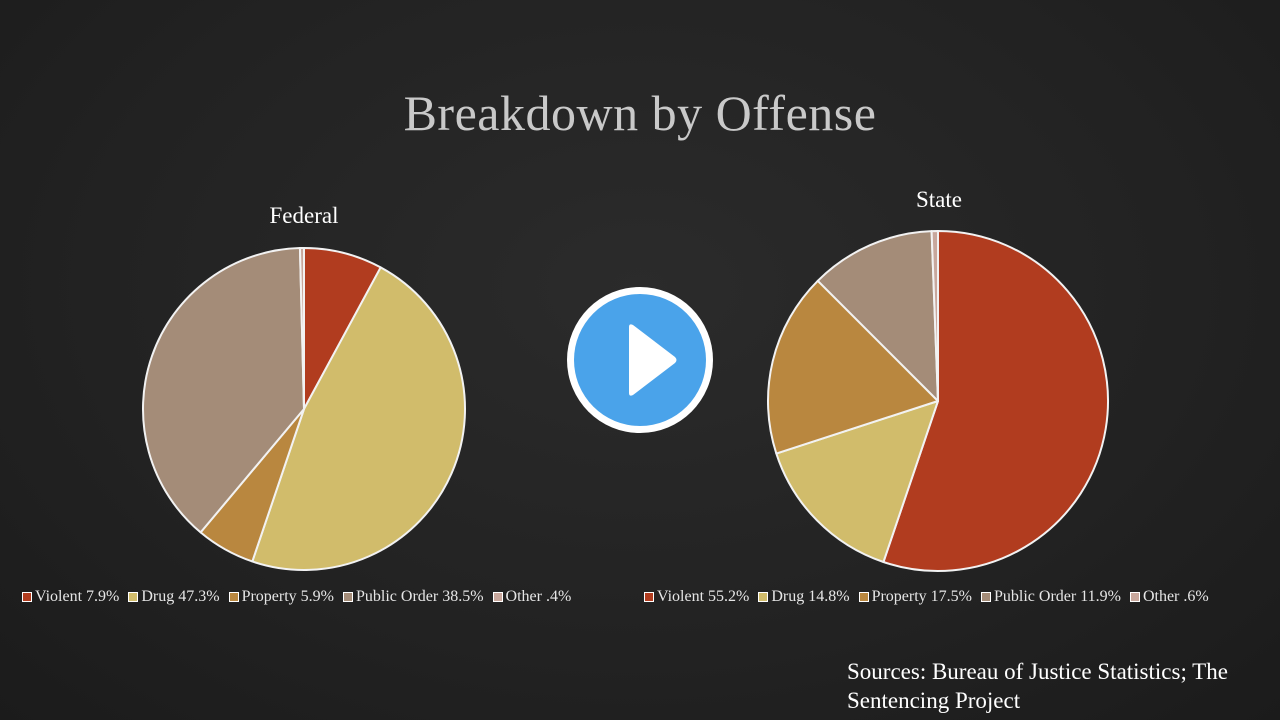 This screenshot has width=1280, height=720. What do you see at coordinates (77, 596) in the screenshot?
I see `legend-label: Violent 7.9%` at bounding box center [77, 596].